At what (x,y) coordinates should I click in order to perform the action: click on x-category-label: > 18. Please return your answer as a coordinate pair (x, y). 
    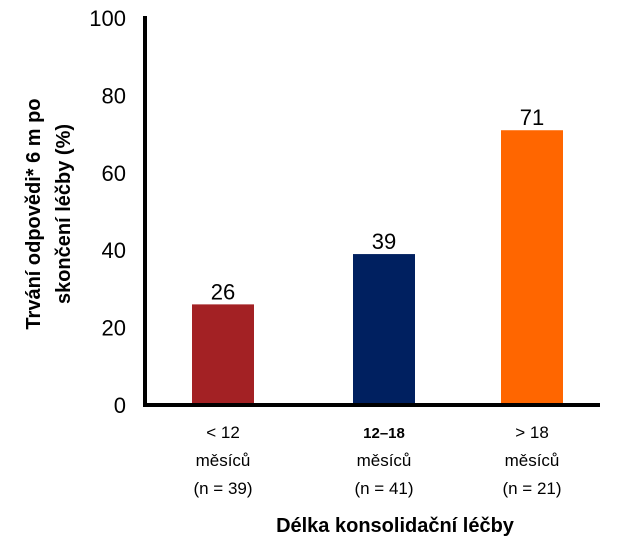
    Looking at the image, I should click on (532, 432).